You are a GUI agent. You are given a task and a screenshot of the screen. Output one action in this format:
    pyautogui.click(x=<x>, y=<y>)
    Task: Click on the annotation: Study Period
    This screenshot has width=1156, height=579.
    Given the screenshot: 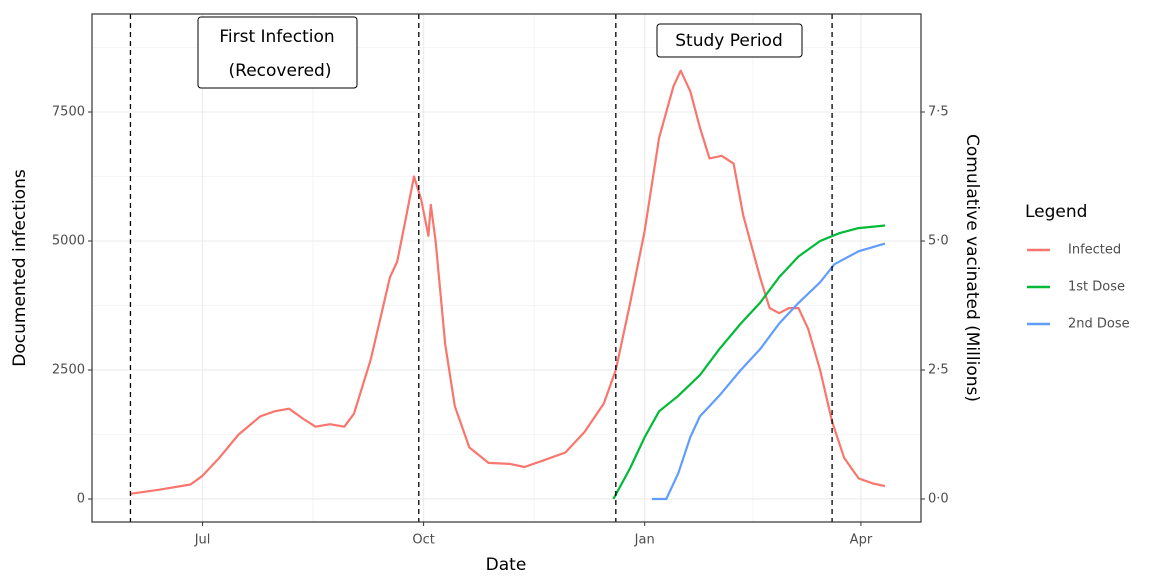 What is the action you would take?
    pyautogui.click(x=729, y=41)
    